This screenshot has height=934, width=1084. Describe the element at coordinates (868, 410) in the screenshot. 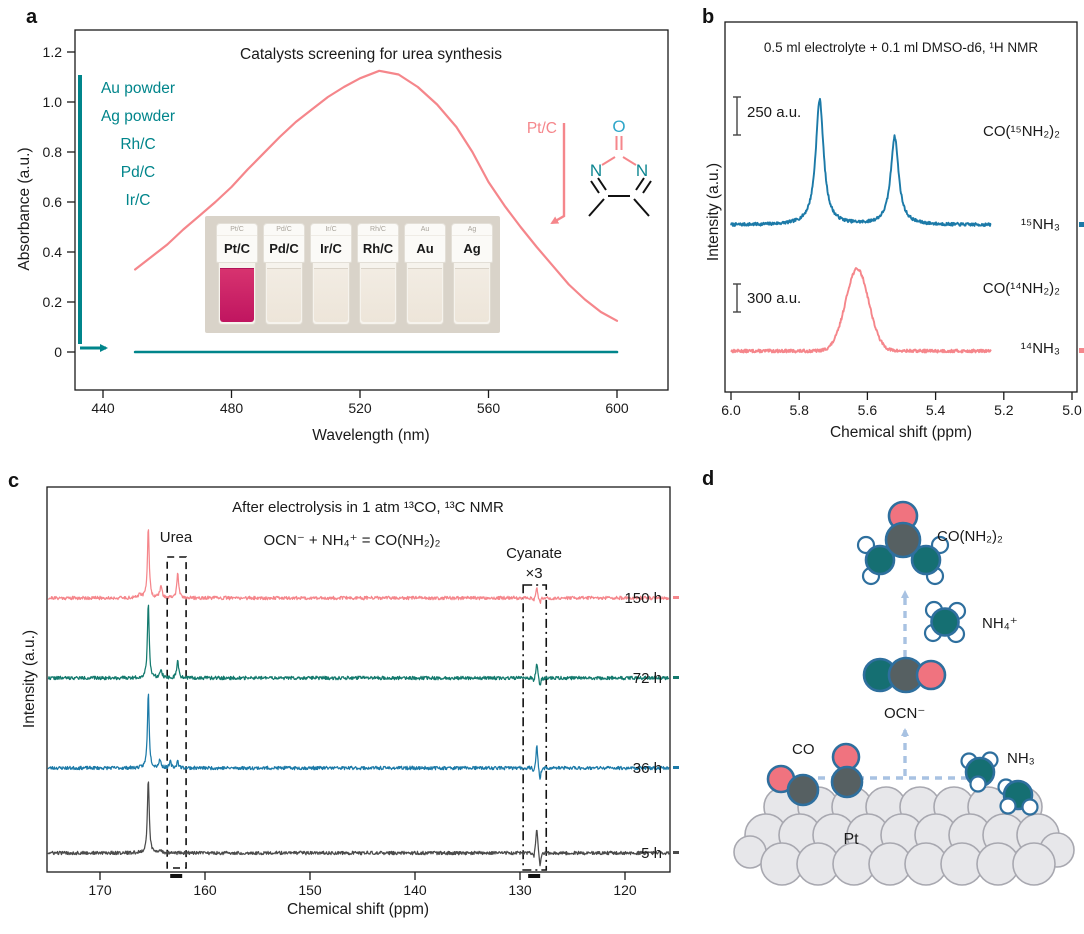

I see `b-xtick-label: 5.6` at that location.